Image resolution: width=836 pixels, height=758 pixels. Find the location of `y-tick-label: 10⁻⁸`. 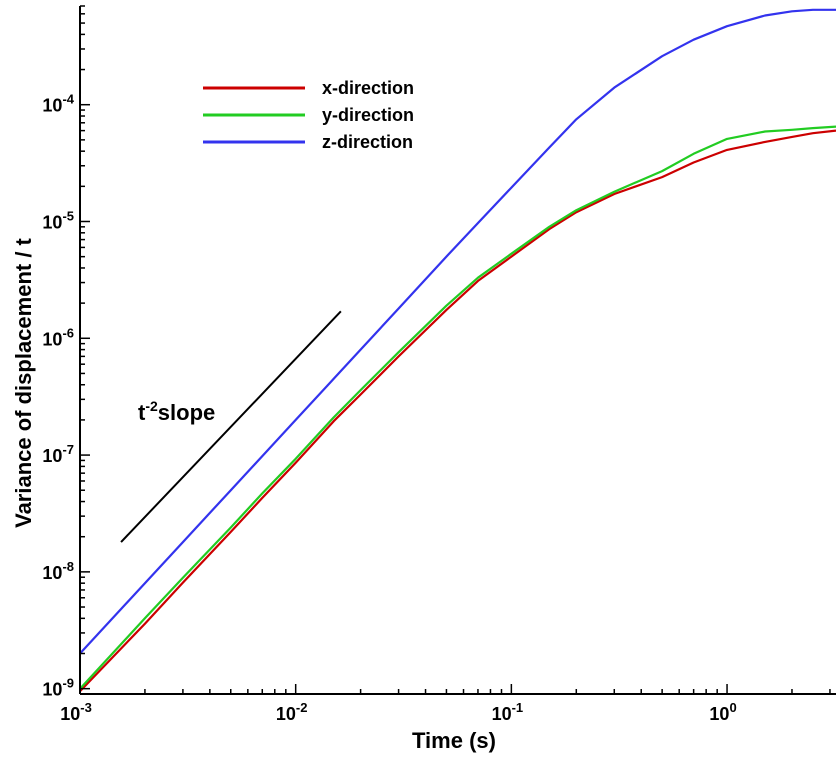

y-tick-label: 10⁻⁸ is located at coordinates (58, 571).